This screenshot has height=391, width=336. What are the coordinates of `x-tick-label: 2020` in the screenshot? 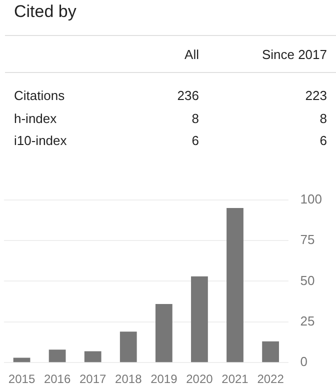 It's located at (200, 379).